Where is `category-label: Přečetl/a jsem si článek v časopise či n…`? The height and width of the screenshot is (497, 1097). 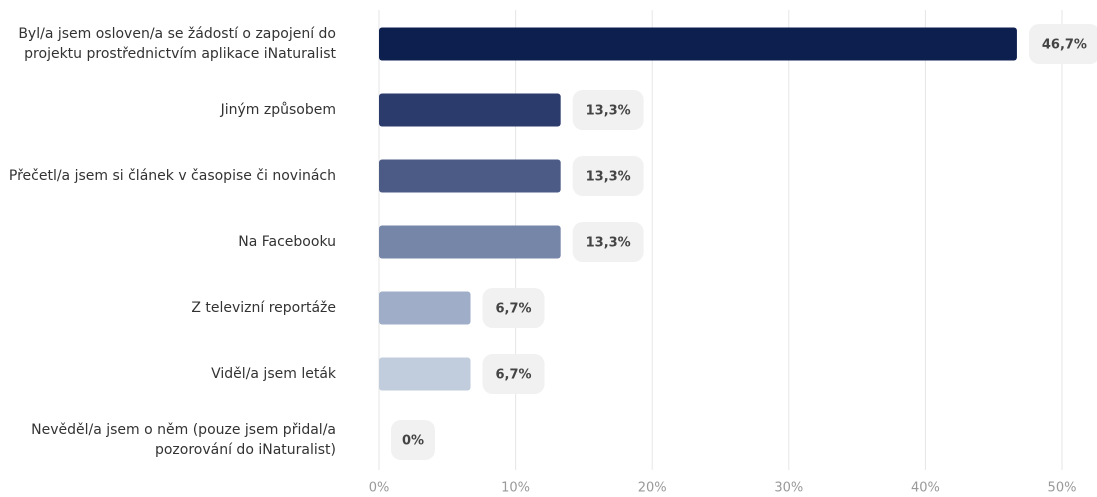
category-label: Přečetl/a jsem si článek v časopise či n… is located at coordinates (172, 176).